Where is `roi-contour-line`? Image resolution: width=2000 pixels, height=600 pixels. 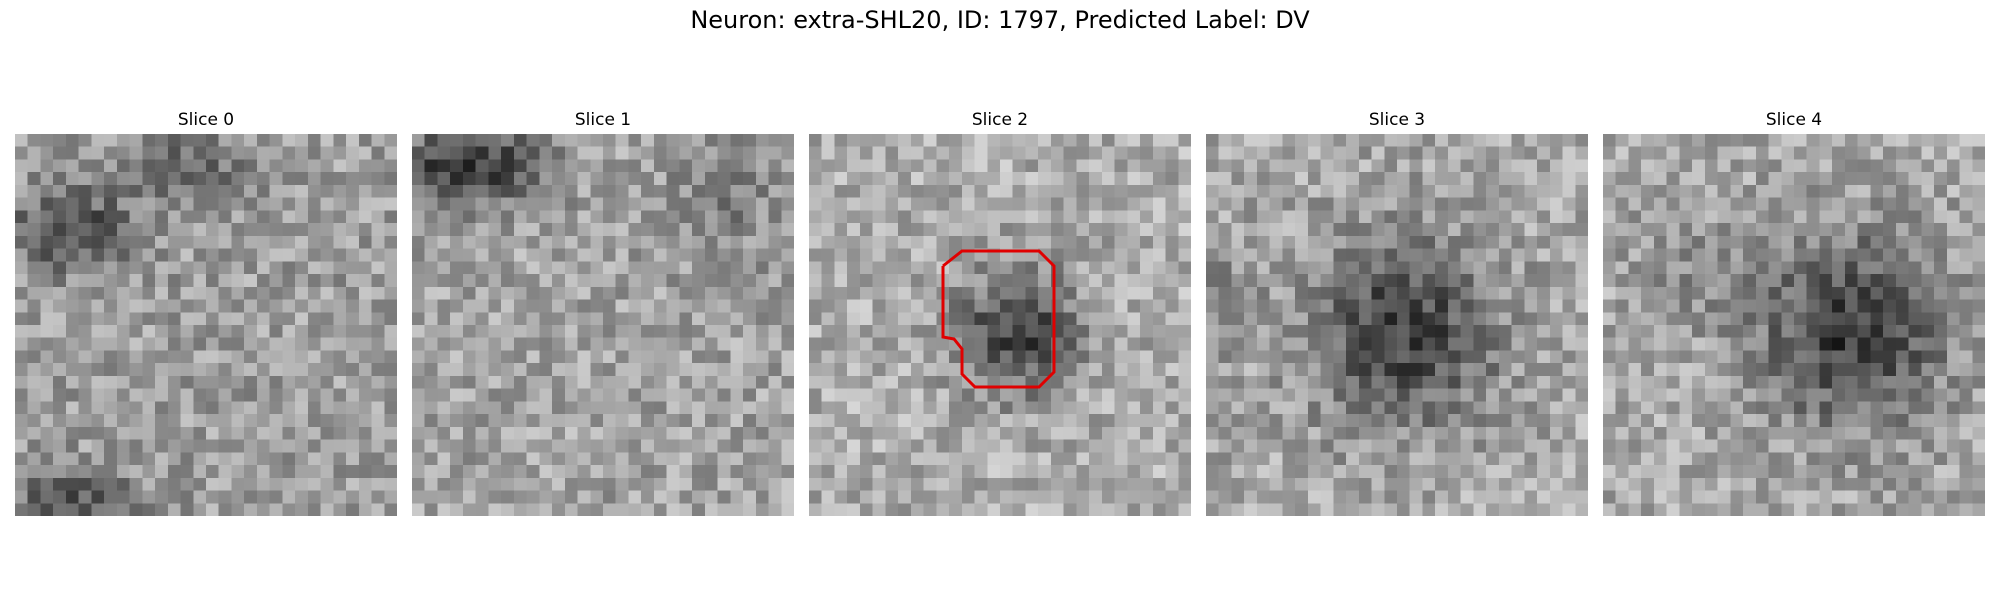
roi-contour-line is located at coordinates (998, 319).